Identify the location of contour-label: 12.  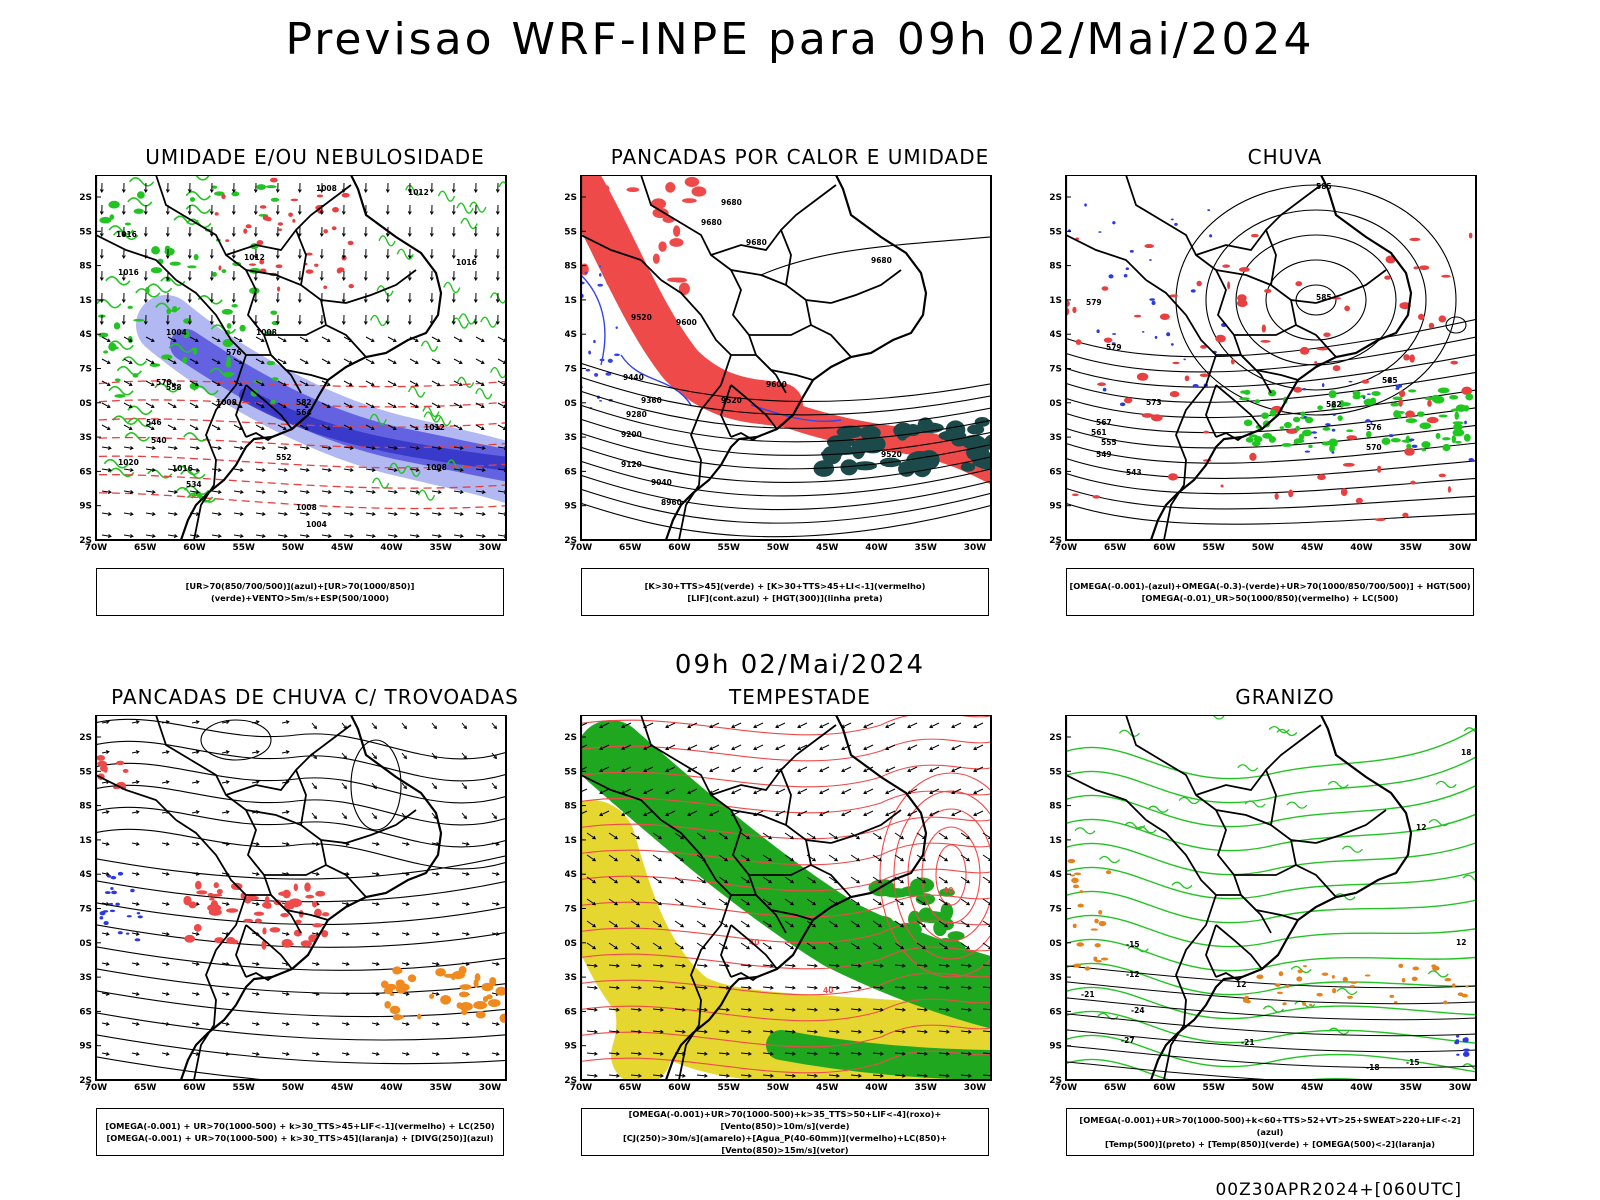
(1421, 827).